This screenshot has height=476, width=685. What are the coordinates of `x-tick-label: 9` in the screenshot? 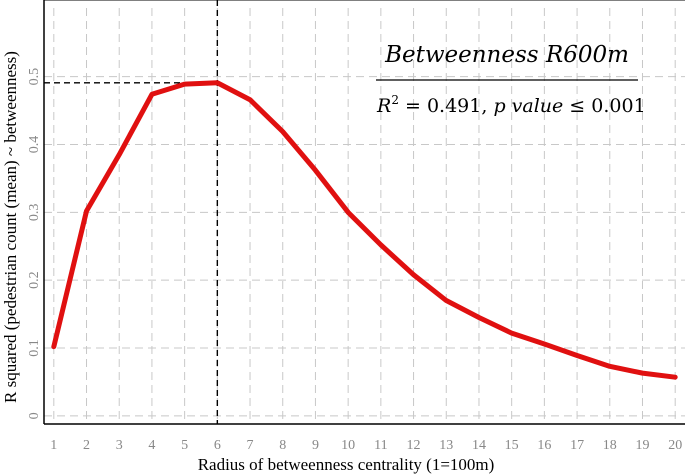 It's located at (315, 445).